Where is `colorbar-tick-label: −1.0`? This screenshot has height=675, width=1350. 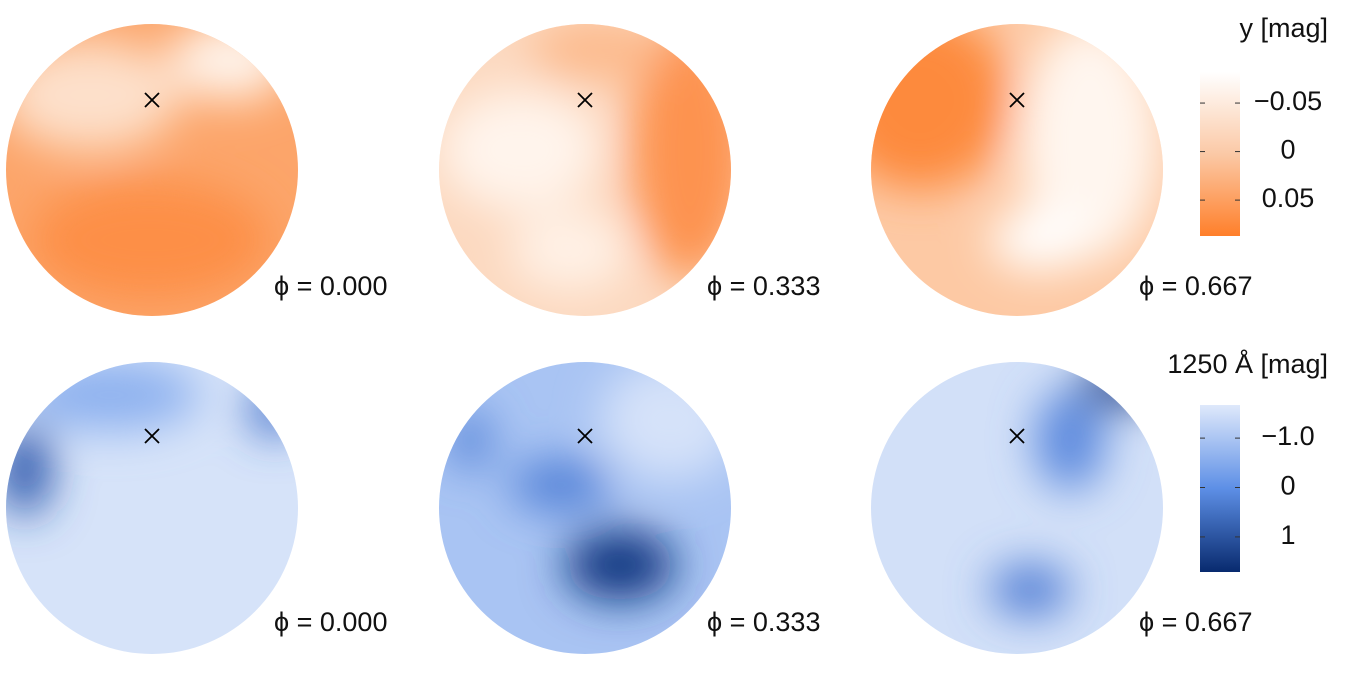 colorbar-tick-label: −1.0 is located at coordinates (1287, 436).